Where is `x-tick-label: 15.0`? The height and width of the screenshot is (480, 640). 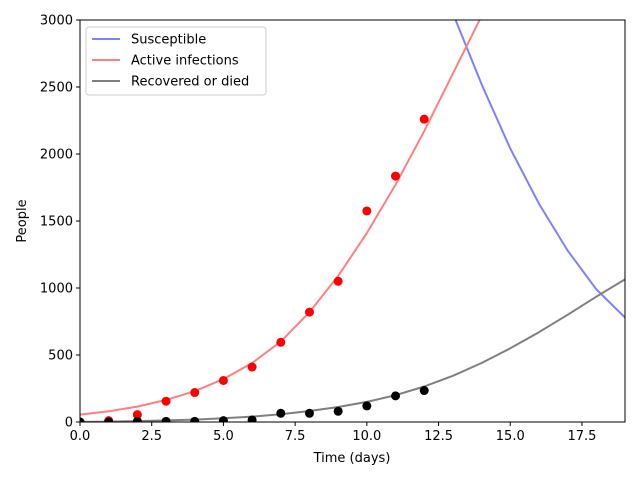 x-tick-label: 15.0 is located at coordinates (510, 436).